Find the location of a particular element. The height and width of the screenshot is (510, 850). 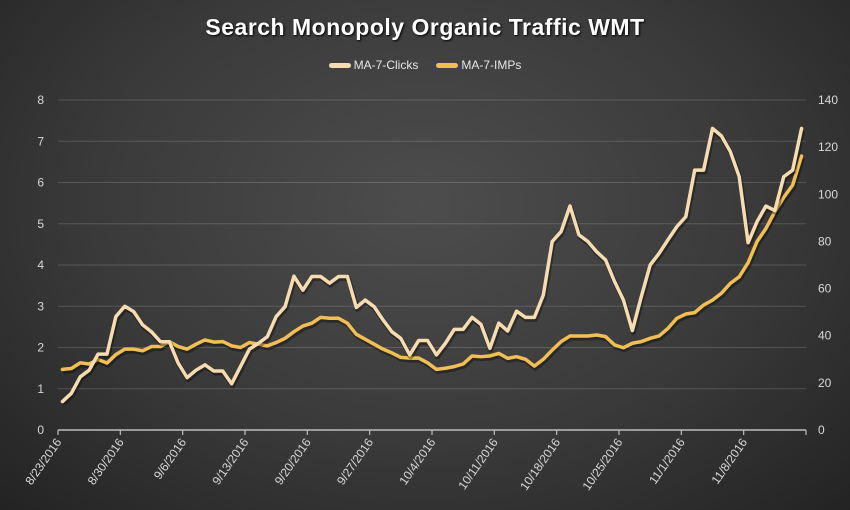

y-right-tick-label: 20 is located at coordinates (825, 383).